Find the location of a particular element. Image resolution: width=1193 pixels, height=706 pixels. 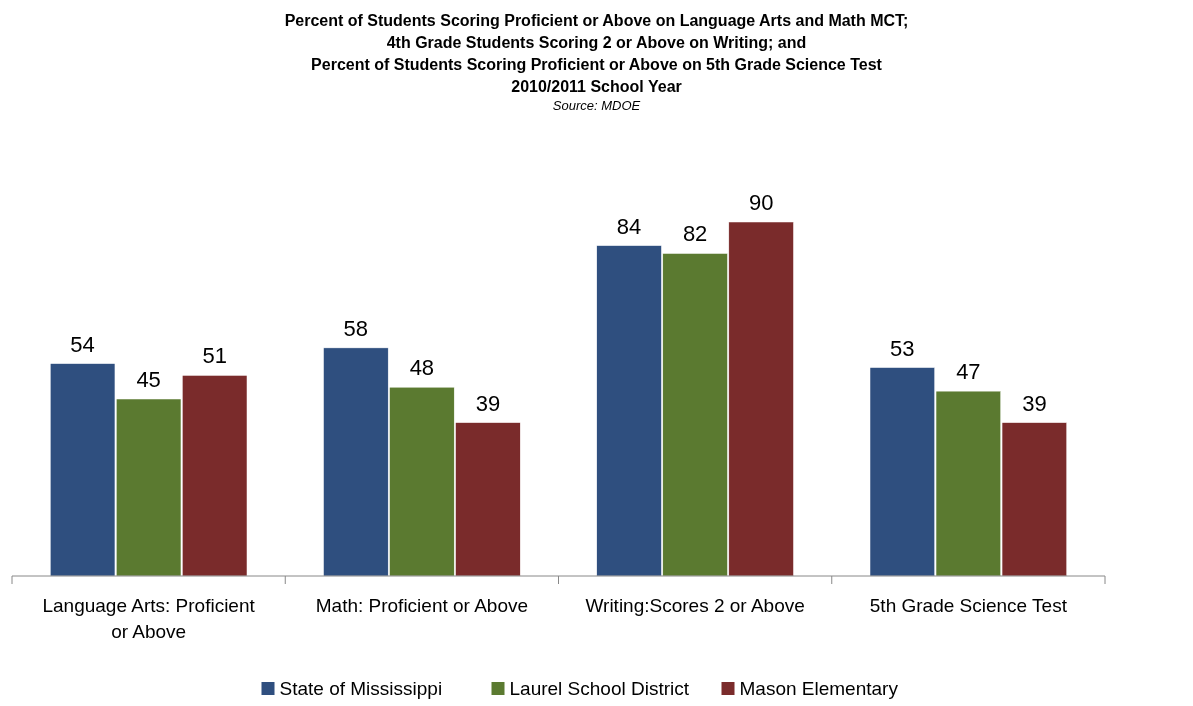

data-label: 84 is located at coordinates (629, 226).